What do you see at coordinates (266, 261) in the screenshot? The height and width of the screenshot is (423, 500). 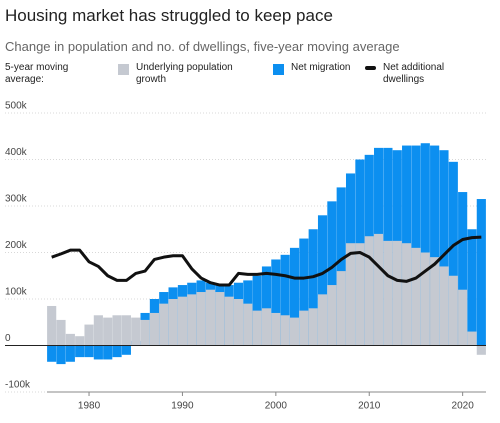 I see `line` at bounding box center [266, 261].